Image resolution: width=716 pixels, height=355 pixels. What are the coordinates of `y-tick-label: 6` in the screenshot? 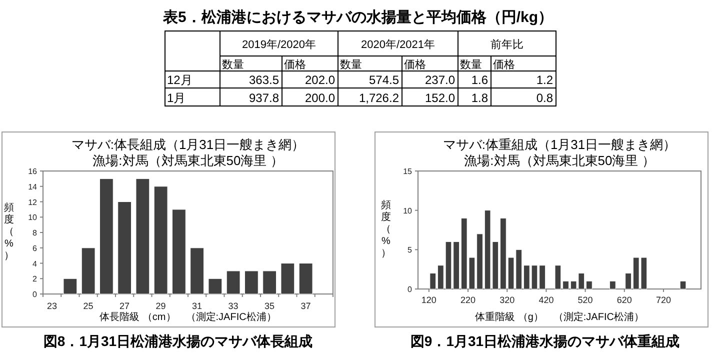 It's located at (35, 248).